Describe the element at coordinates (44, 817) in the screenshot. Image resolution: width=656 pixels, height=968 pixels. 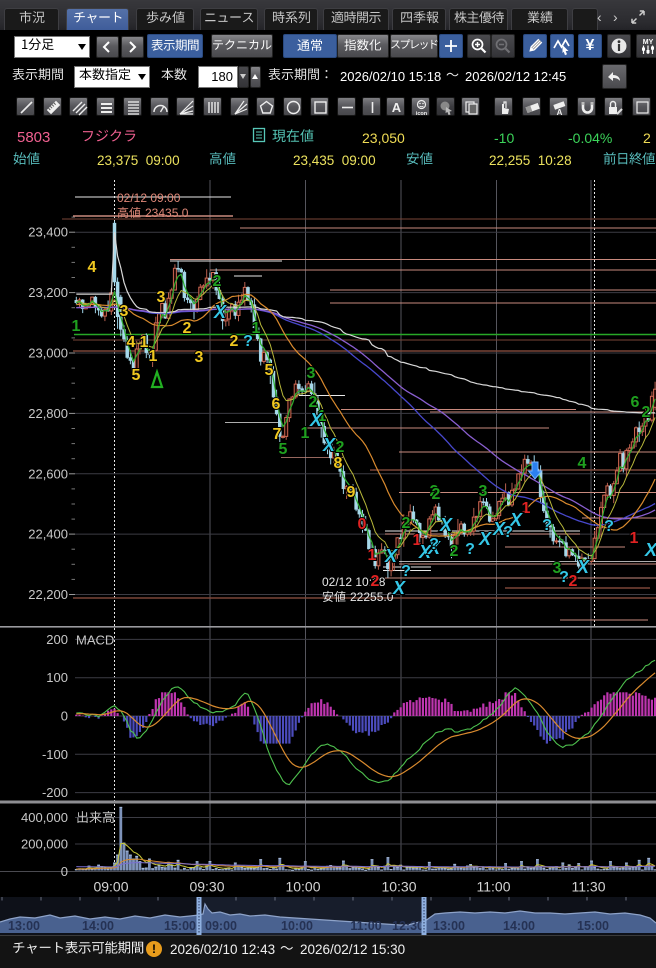
I see `svg-text: 400,000` at that location.